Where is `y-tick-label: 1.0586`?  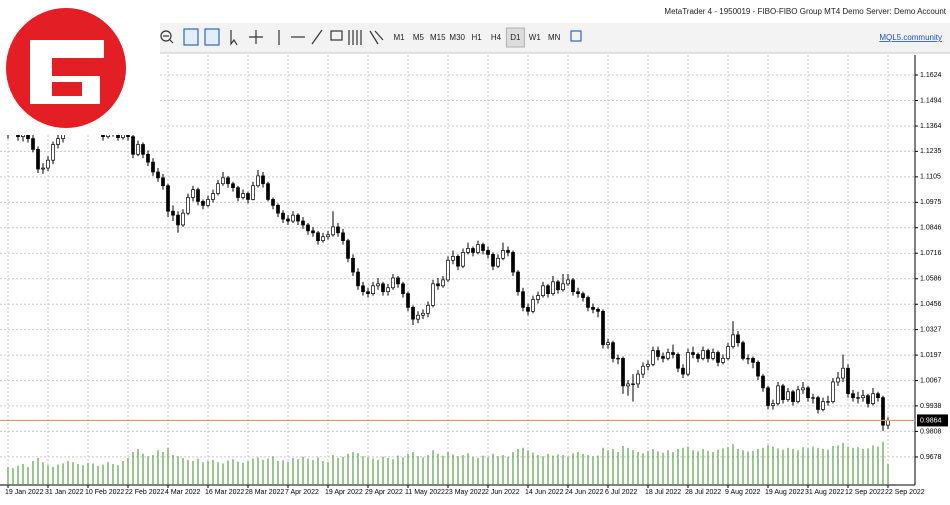
y-tick-label: 1.0586 is located at coordinates (931, 279).